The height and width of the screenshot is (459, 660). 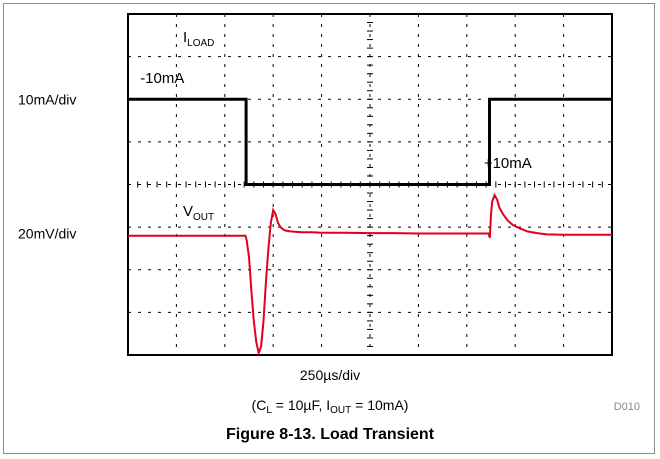 I want to click on cond-iout-sub: OUT, so click(x=341, y=410).